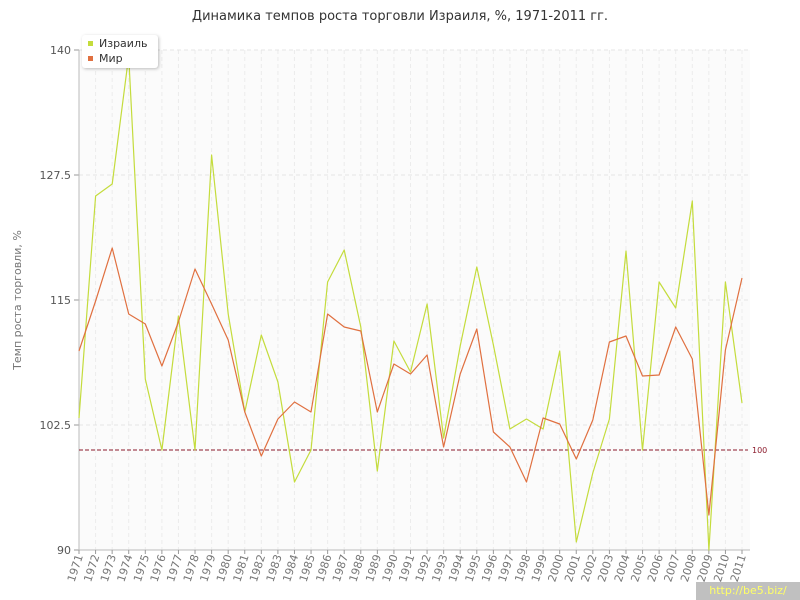  What do you see at coordinates (748, 591) in the screenshot?
I see `watermark-link: http://be5.biz/` at bounding box center [748, 591].